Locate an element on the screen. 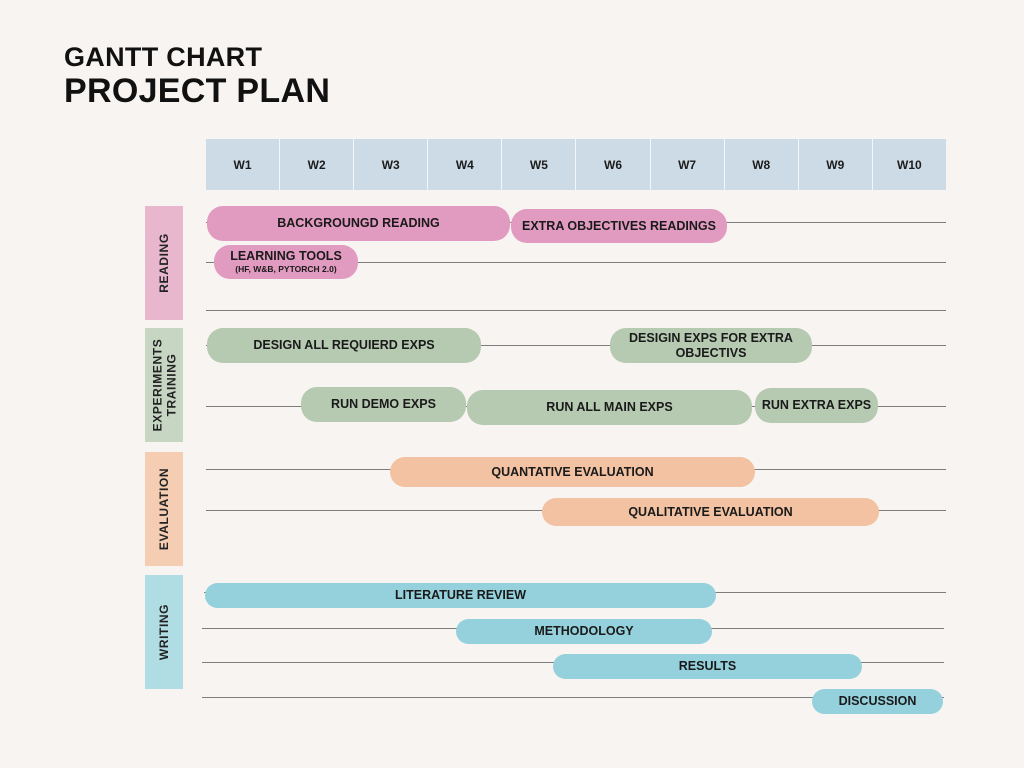  section-label-experiments-line2: TRAINING is located at coordinates (171, 385).